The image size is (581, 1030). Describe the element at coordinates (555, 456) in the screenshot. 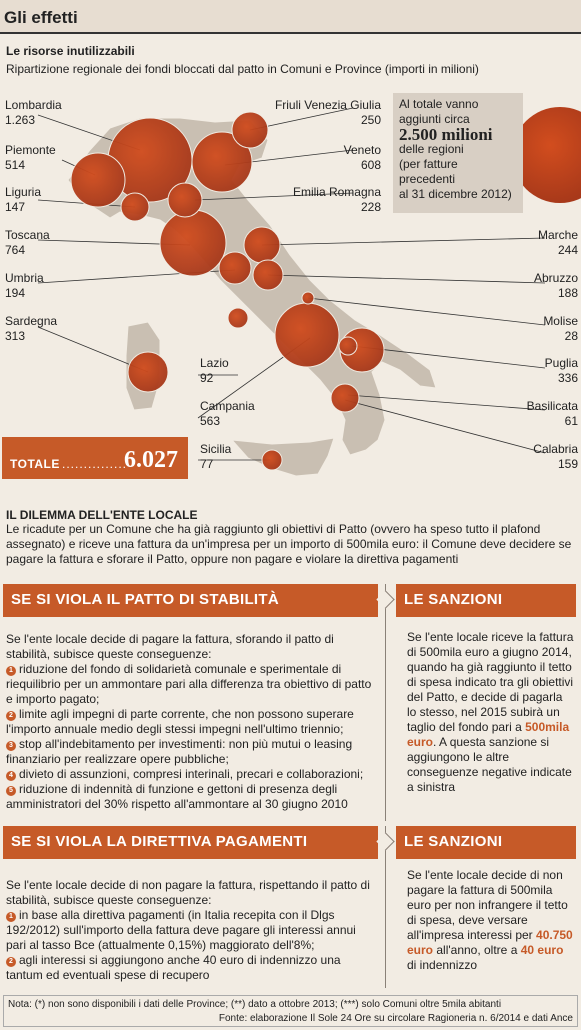

I see `label-calabria: Calabria 159` at that location.